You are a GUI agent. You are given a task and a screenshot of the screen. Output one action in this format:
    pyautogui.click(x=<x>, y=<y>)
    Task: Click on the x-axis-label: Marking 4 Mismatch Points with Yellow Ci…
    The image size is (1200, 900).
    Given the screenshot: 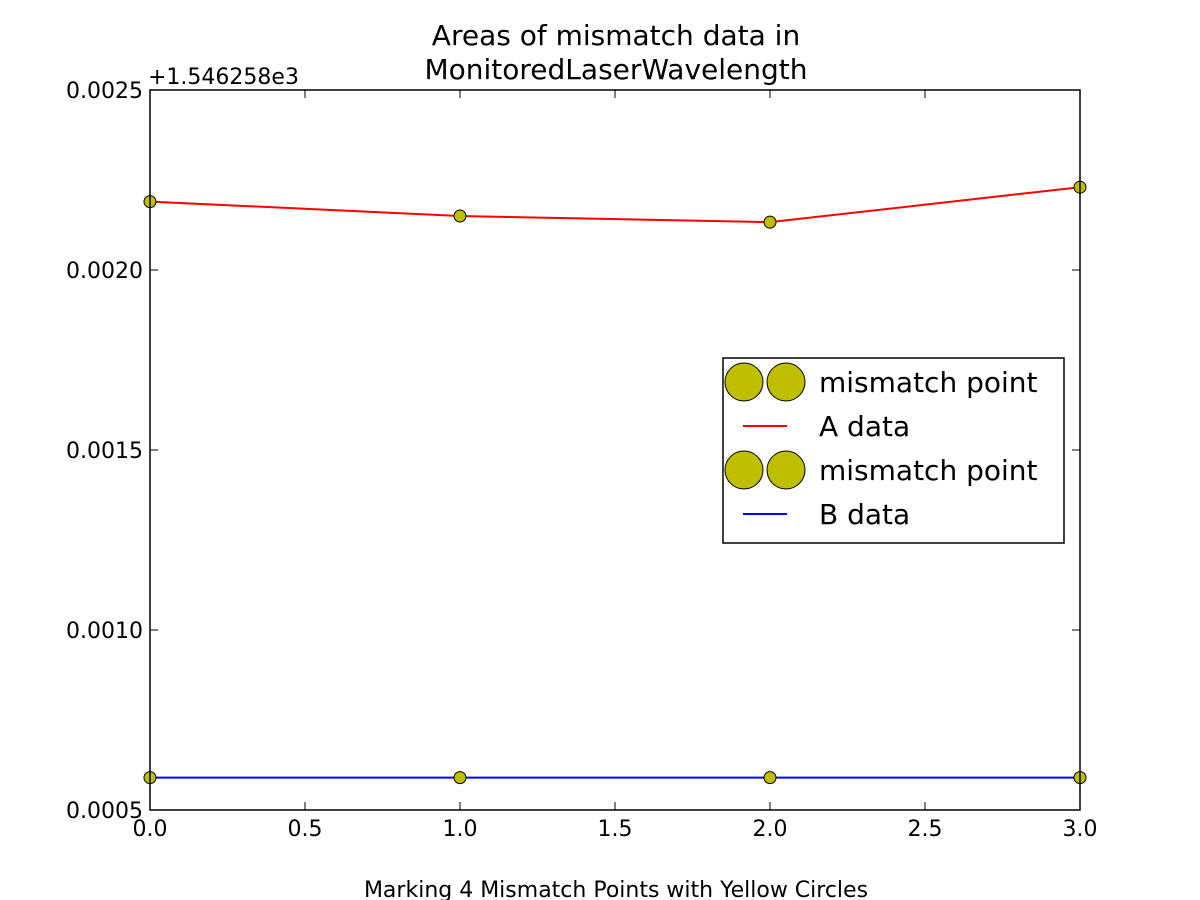 What is the action you would take?
    pyautogui.click(x=616, y=889)
    